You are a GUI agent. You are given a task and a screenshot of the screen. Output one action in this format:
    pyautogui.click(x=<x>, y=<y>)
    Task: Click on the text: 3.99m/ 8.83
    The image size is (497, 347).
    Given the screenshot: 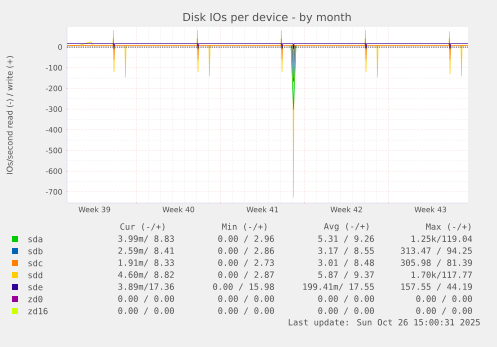 What is the action you would take?
    pyautogui.click(x=146, y=239)
    